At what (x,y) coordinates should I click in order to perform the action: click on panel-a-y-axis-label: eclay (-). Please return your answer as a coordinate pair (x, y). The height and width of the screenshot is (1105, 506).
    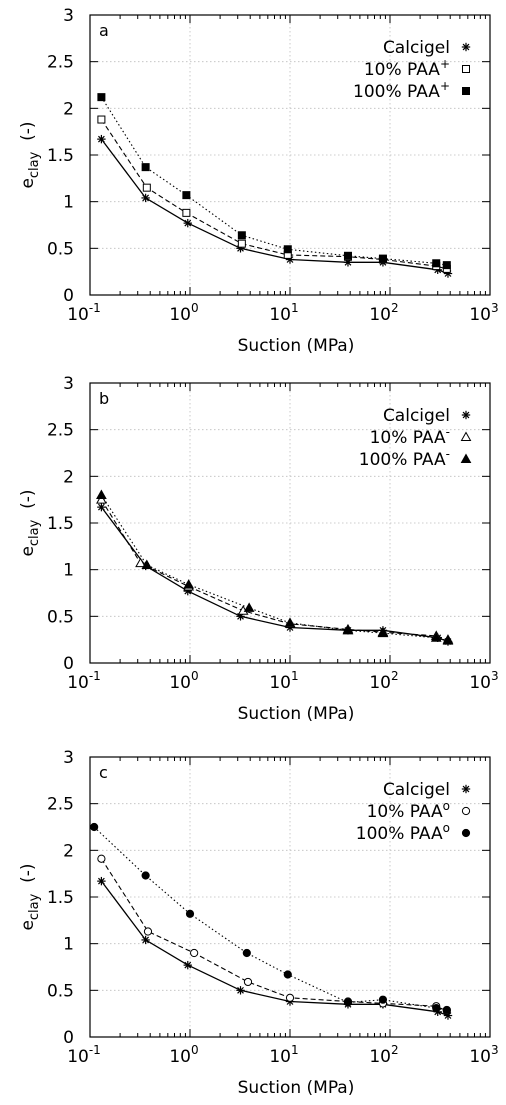
    Looking at the image, I should click on (30, 154).